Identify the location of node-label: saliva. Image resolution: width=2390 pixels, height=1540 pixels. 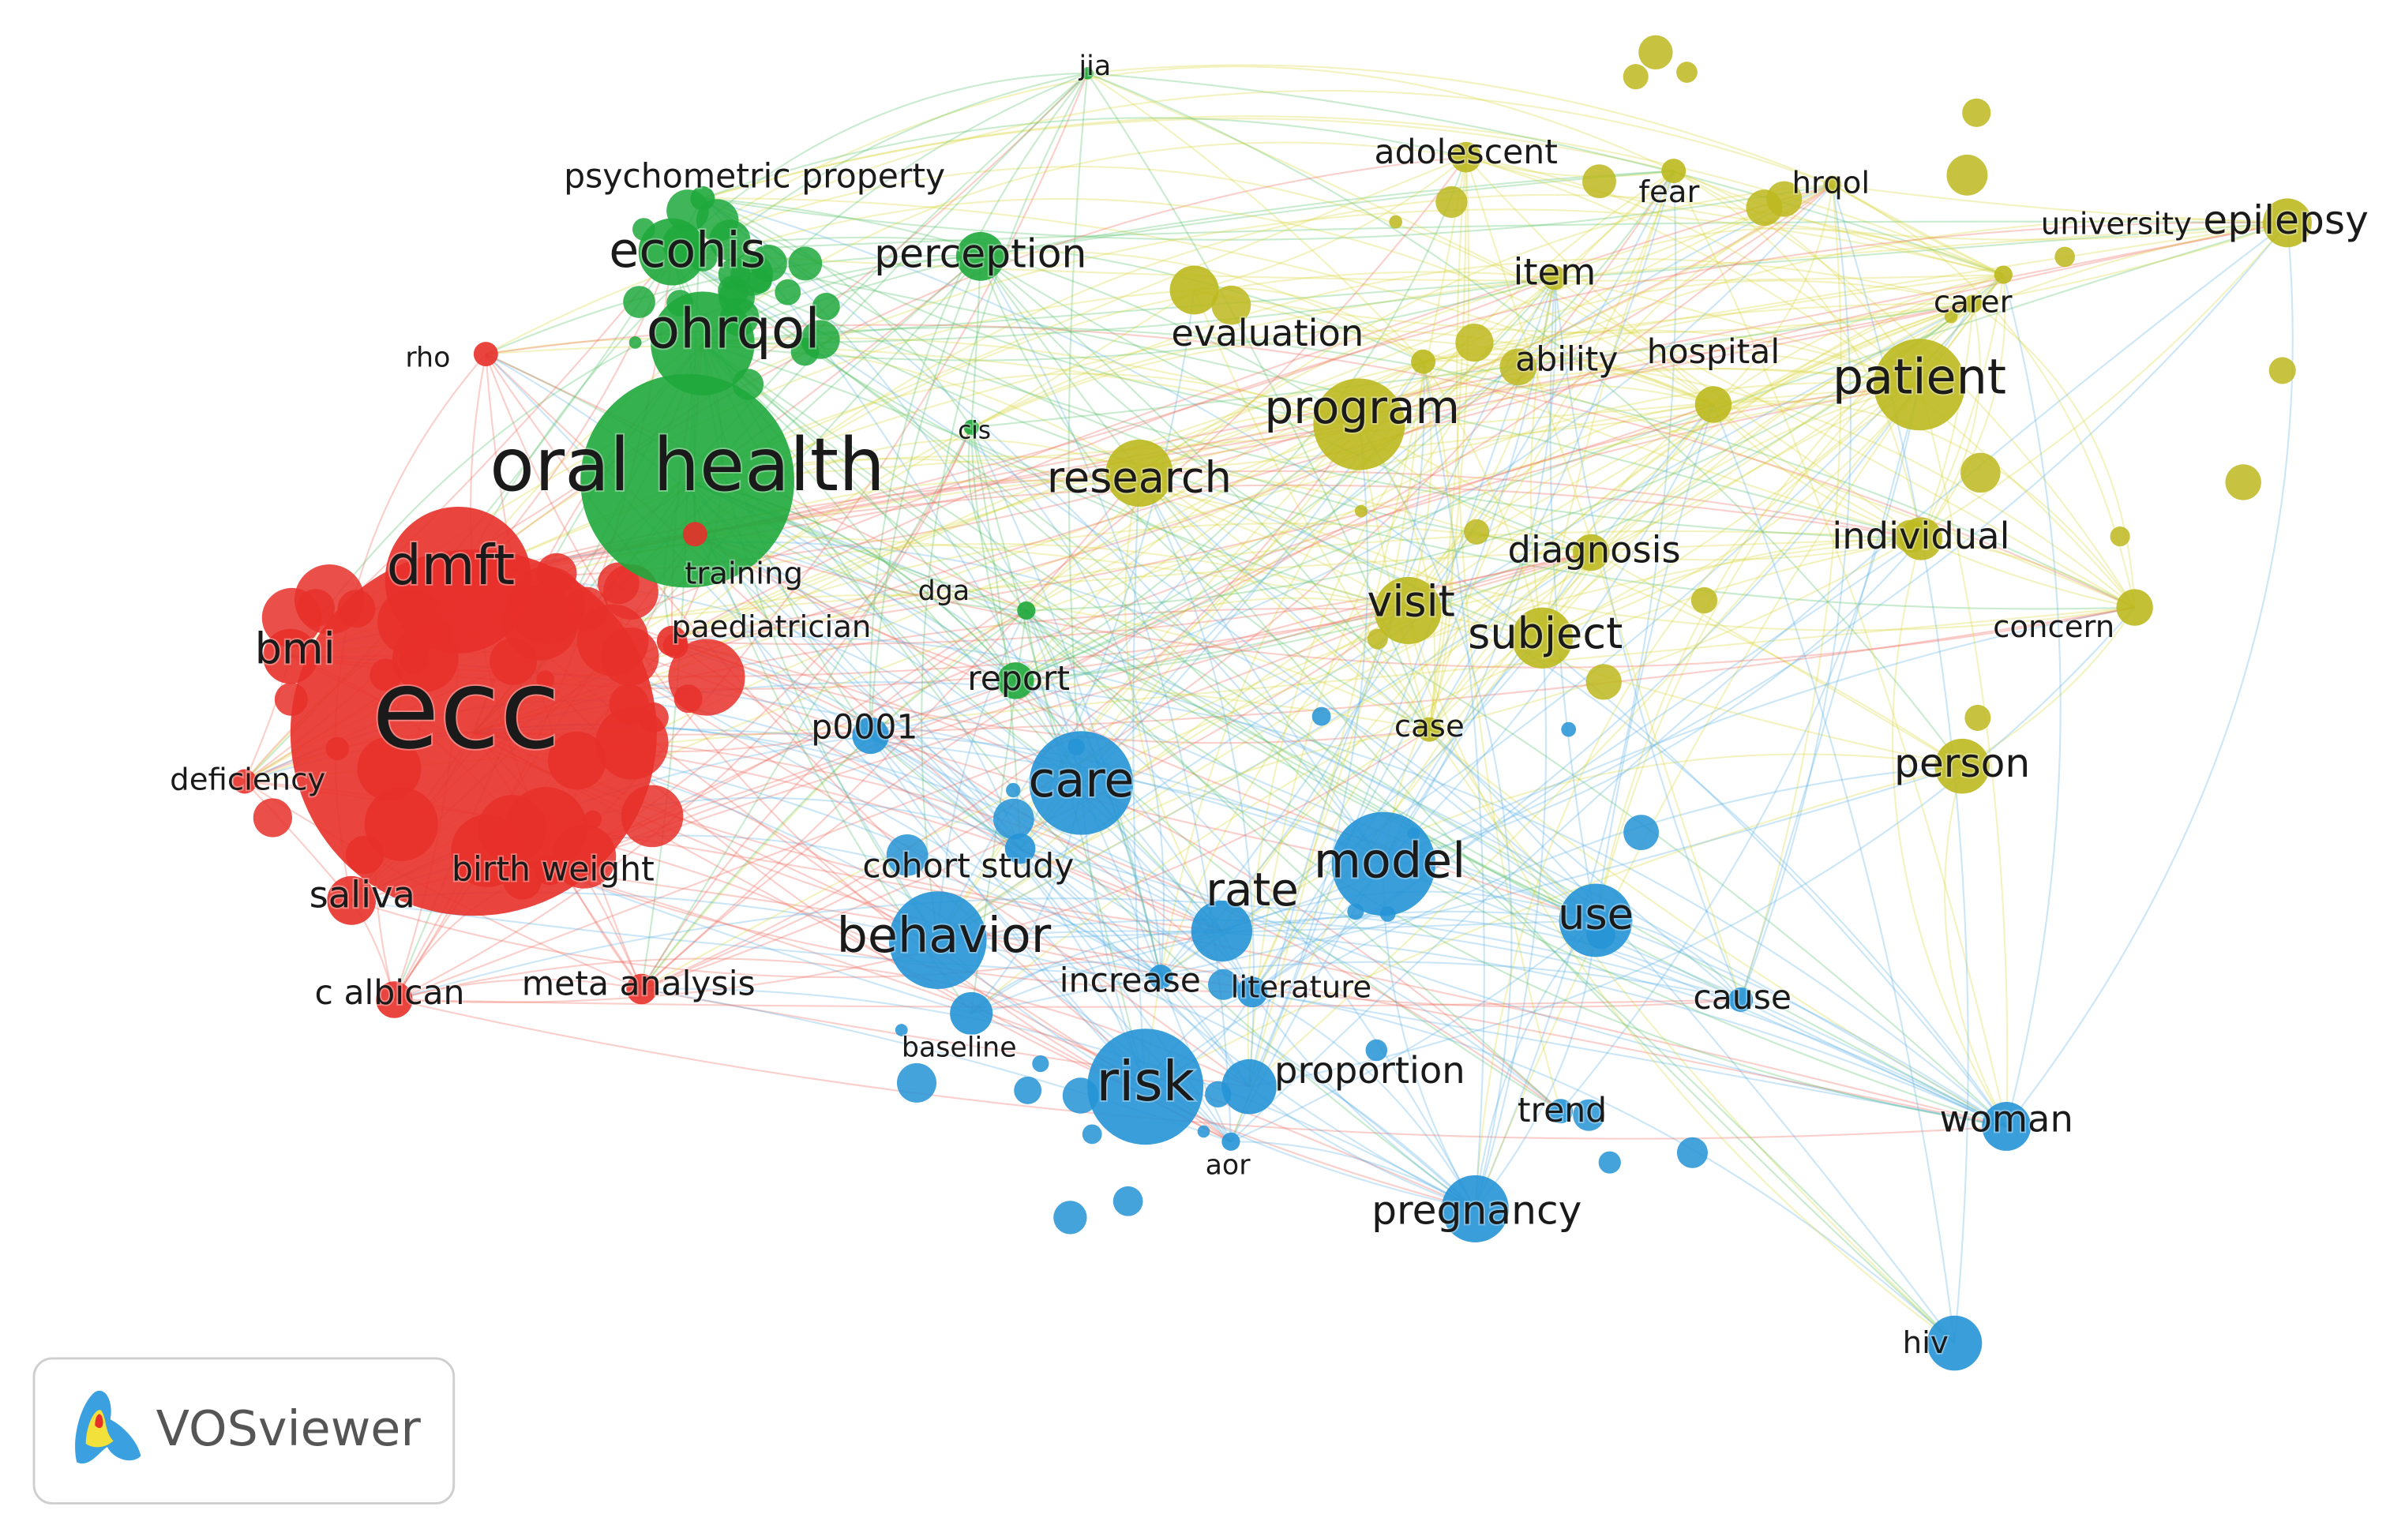
(362, 894).